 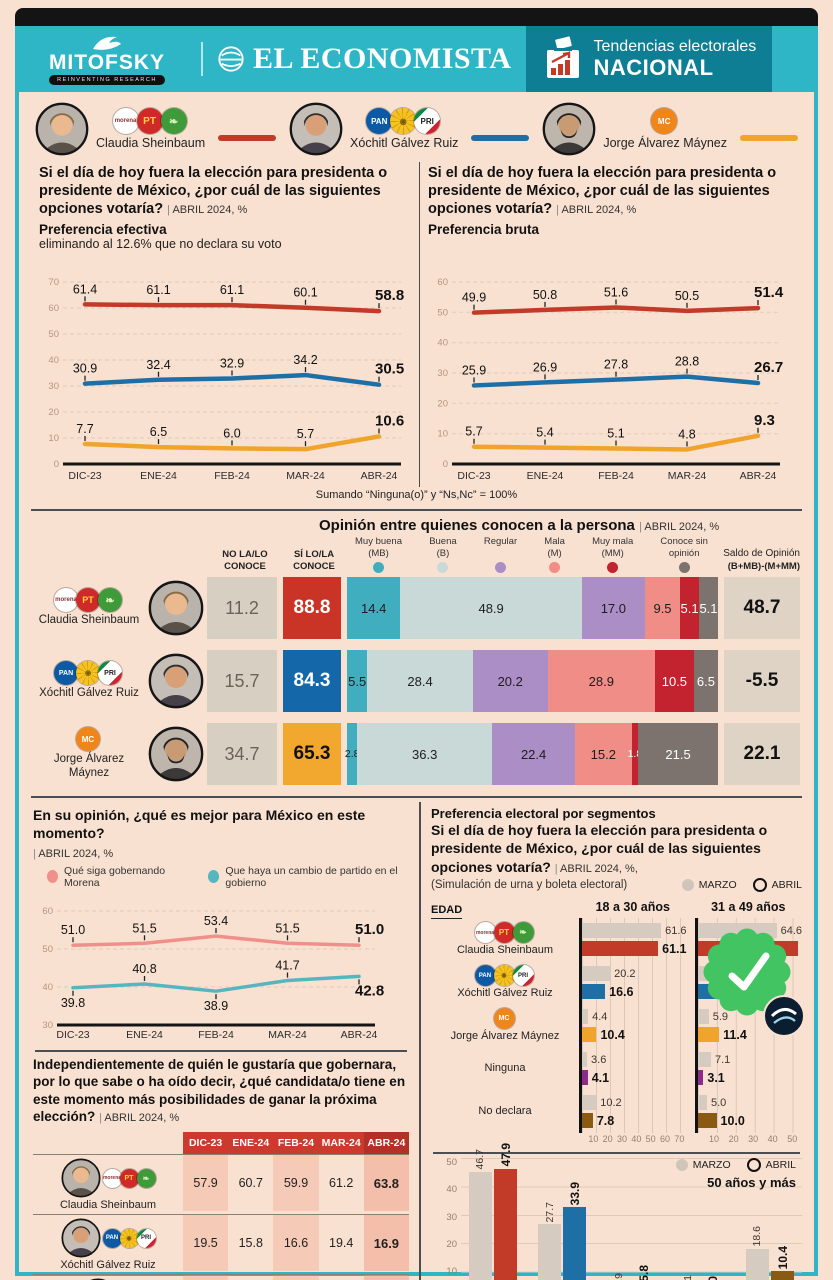 I want to click on candidate-id: MC Jorge Álvarez Máynez, so click(x=89, y=754).